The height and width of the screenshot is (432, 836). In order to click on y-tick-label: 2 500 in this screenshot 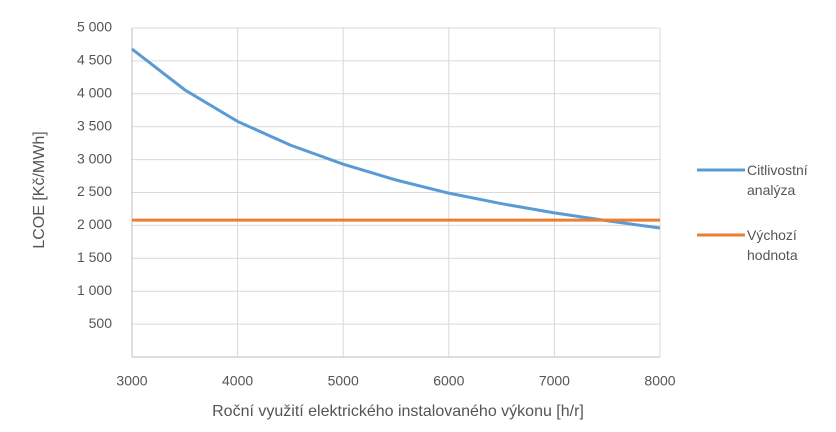, I will do `click(94, 191)`.